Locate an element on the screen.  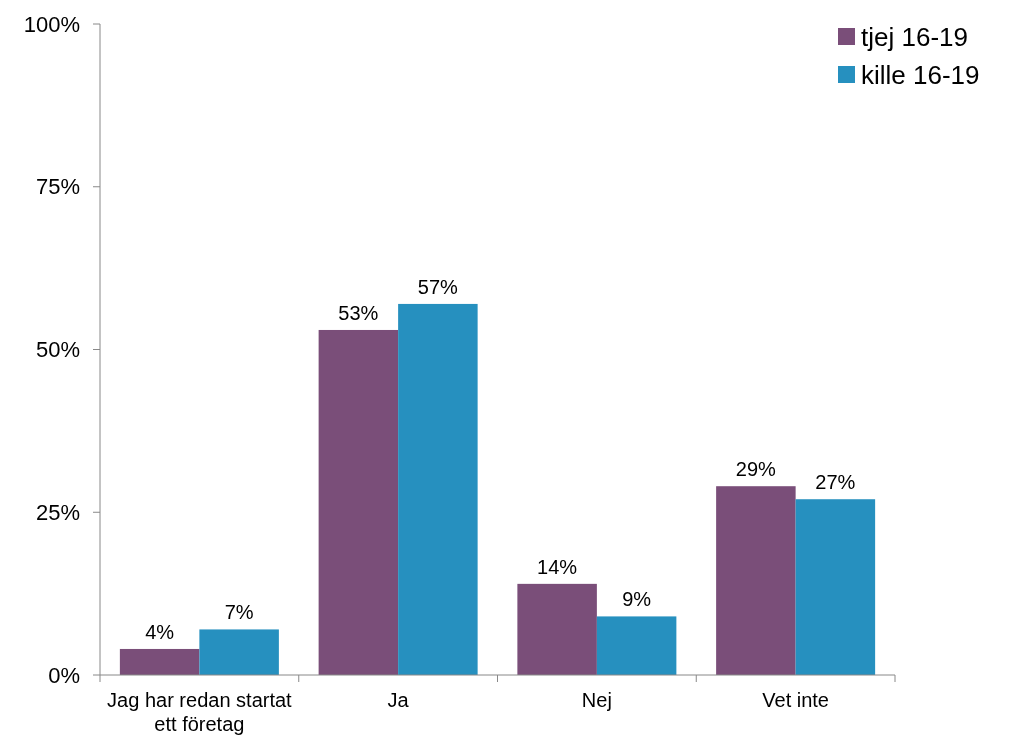
y-tick-label: 100% is located at coordinates (51, 24).